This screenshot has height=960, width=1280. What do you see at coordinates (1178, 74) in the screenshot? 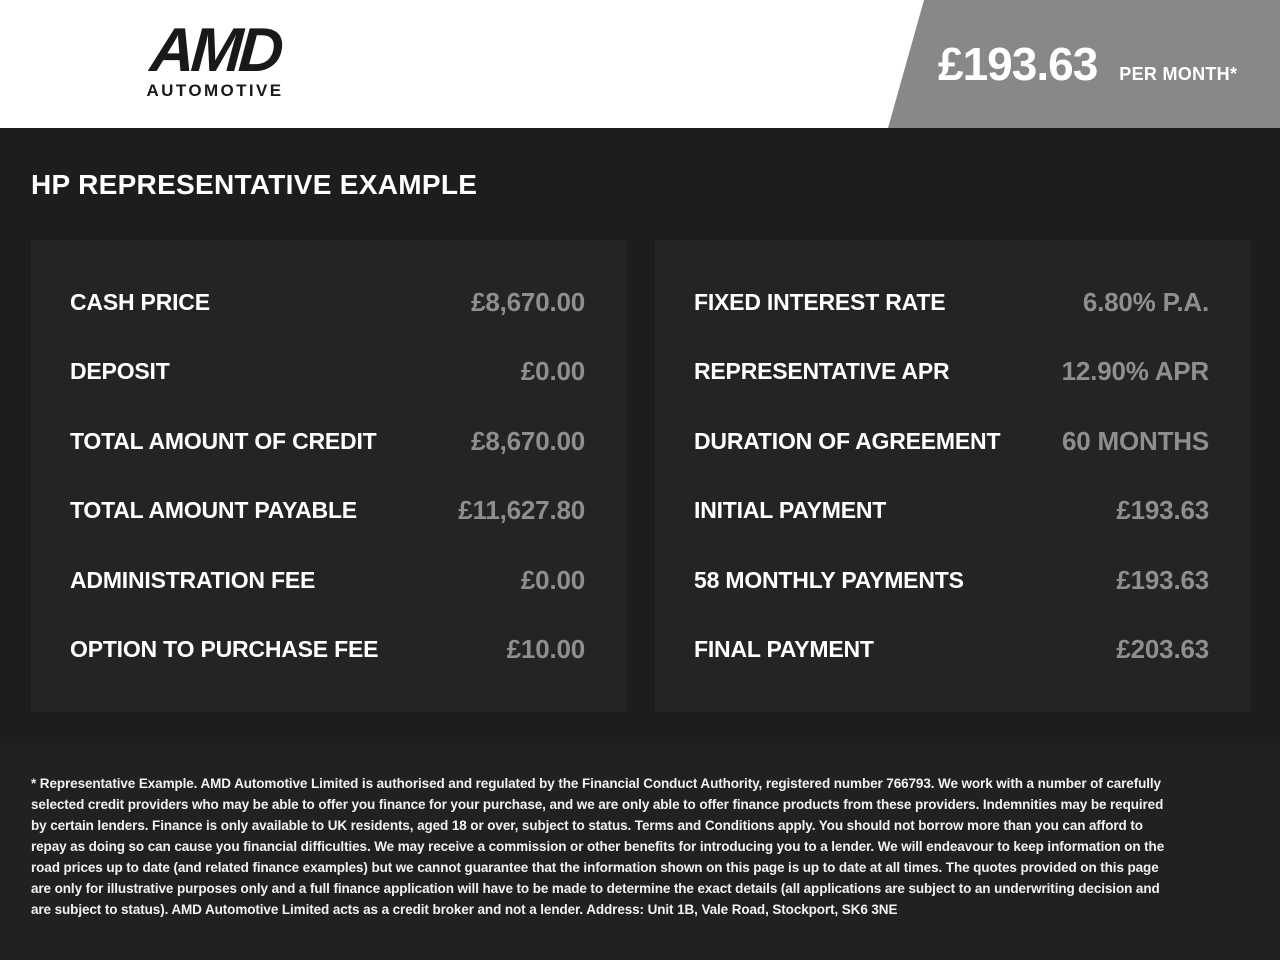
I see `monthly-price-period: PER MONTH*` at bounding box center [1178, 74].